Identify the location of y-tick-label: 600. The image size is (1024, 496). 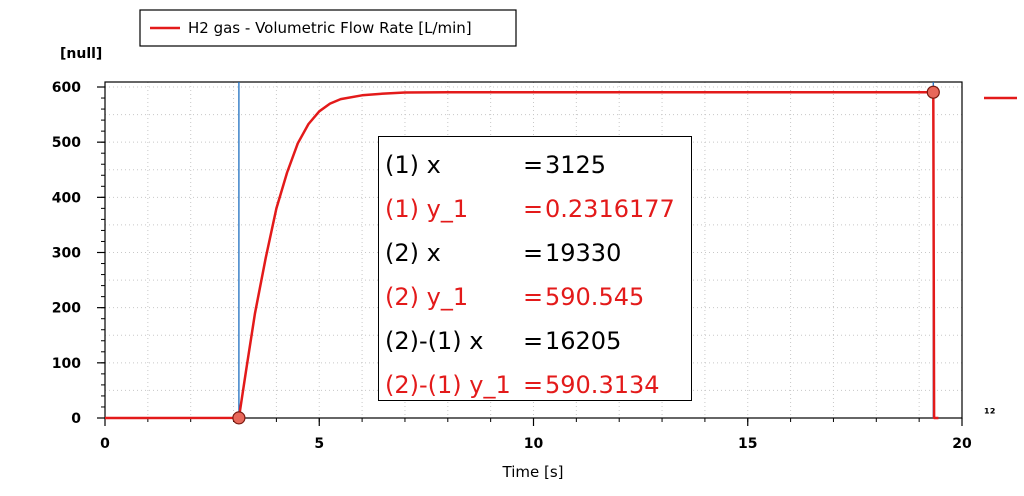
(66, 88).